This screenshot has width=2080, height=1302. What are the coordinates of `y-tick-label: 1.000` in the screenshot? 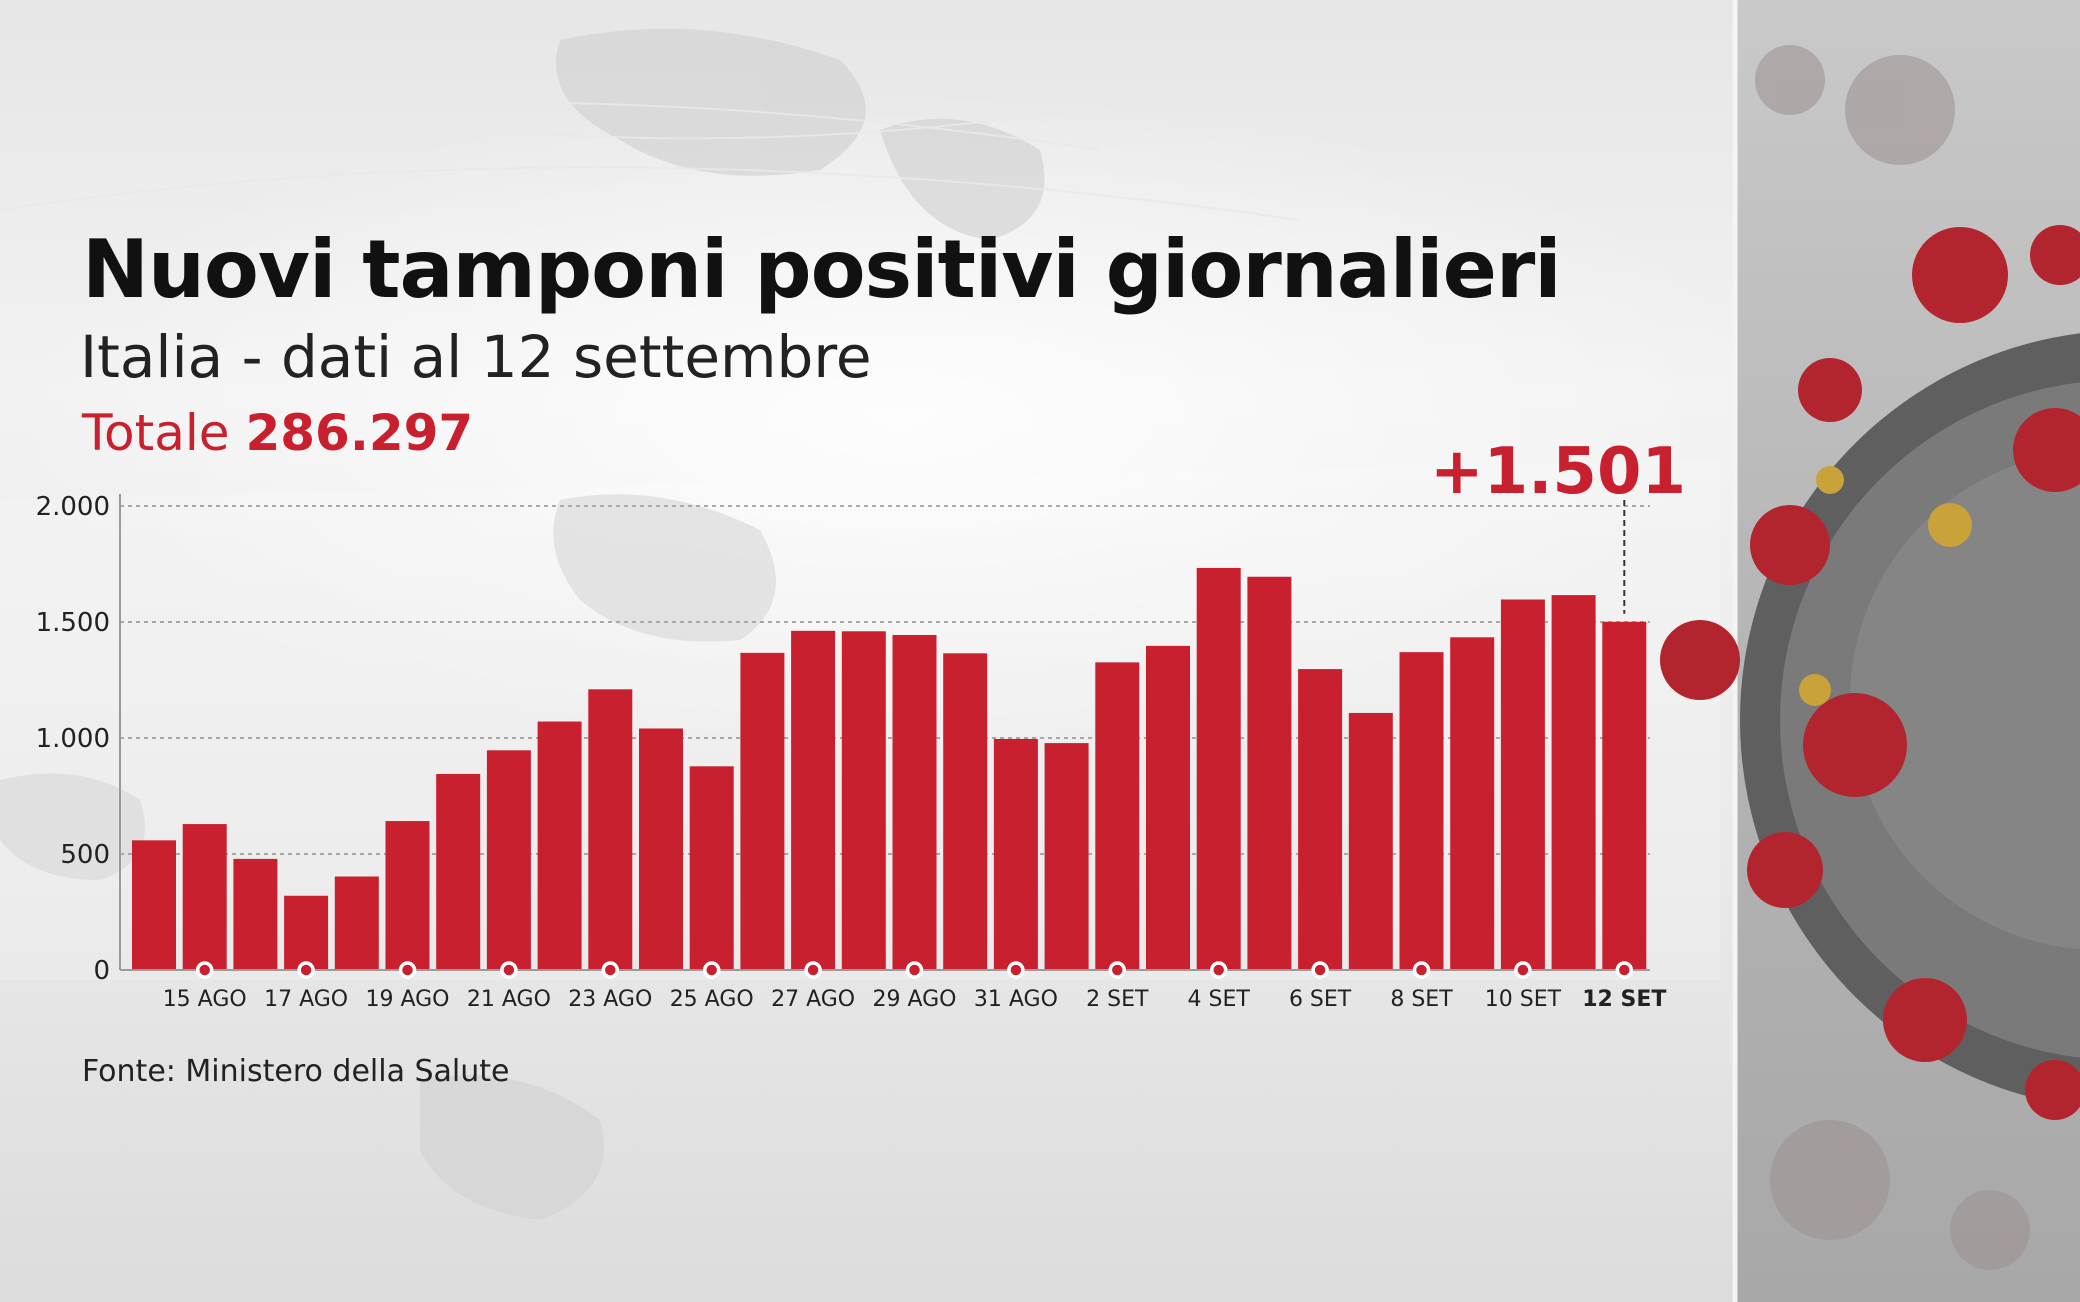 It's located at (73, 739).